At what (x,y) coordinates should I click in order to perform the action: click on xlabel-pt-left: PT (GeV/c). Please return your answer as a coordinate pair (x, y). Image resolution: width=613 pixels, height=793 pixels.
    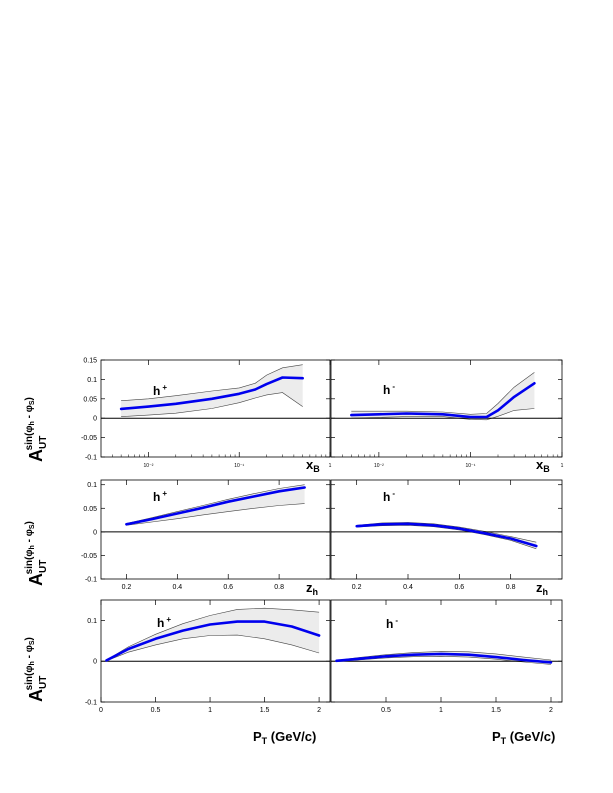
    Looking at the image, I should click on (284, 737).